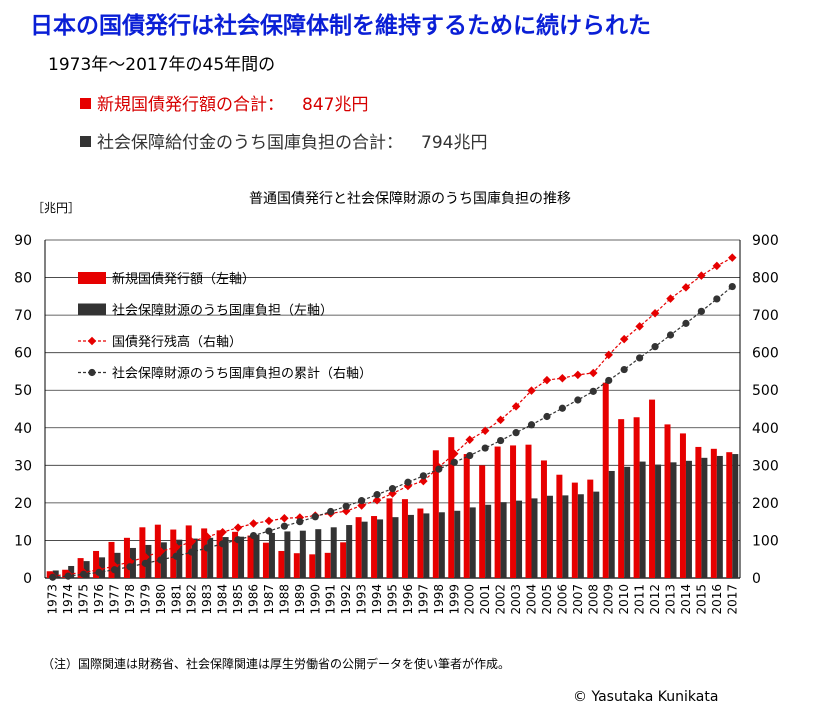 This screenshot has height=715, width=825. What do you see at coordinates (765, 541) in the screenshot?
I see `right-tick-label: 100` at bounding box center [765, 541].